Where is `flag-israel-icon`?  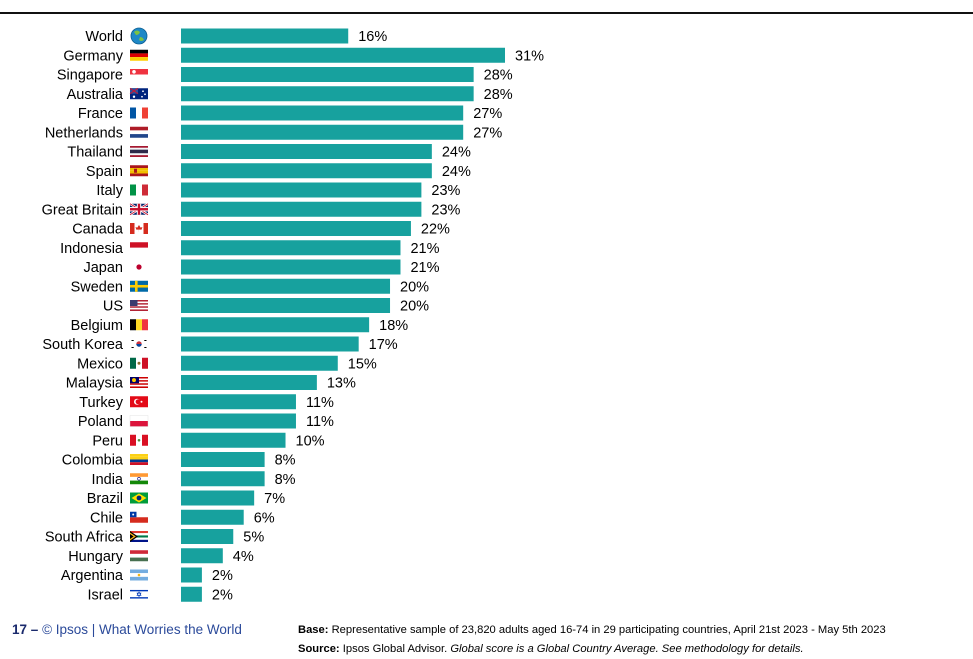 flag-israel-icon is located at coordinates (139, 594).